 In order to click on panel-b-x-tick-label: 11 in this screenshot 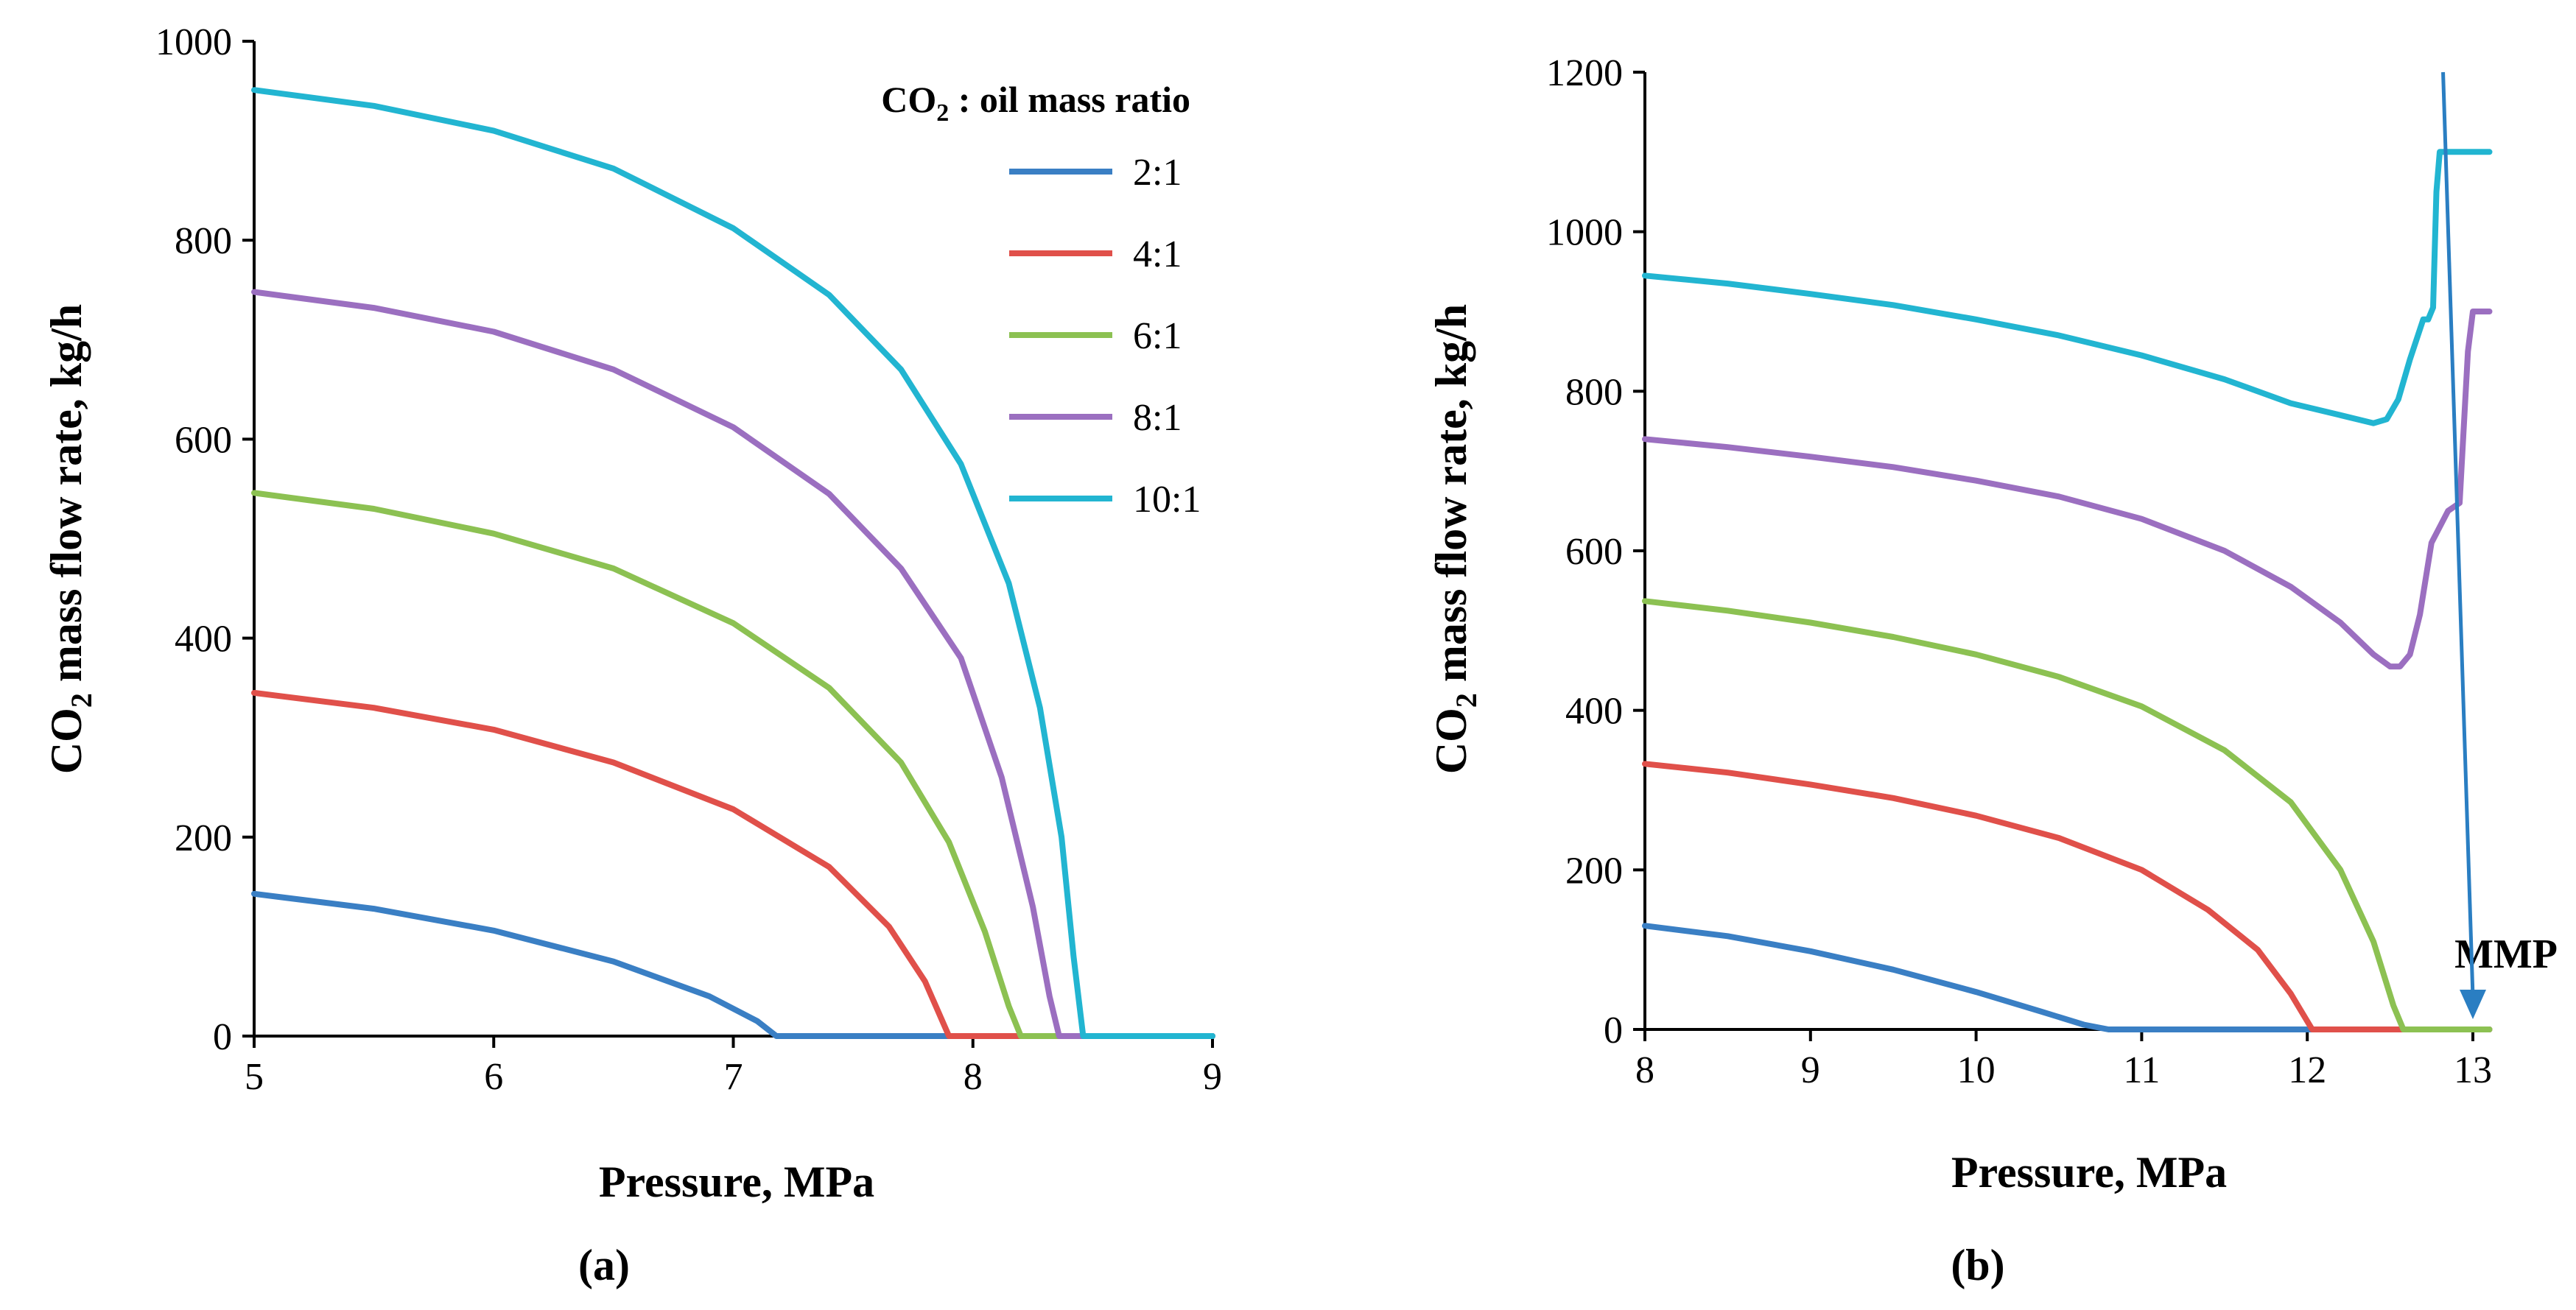, I will do `click(2141, 1070)`.